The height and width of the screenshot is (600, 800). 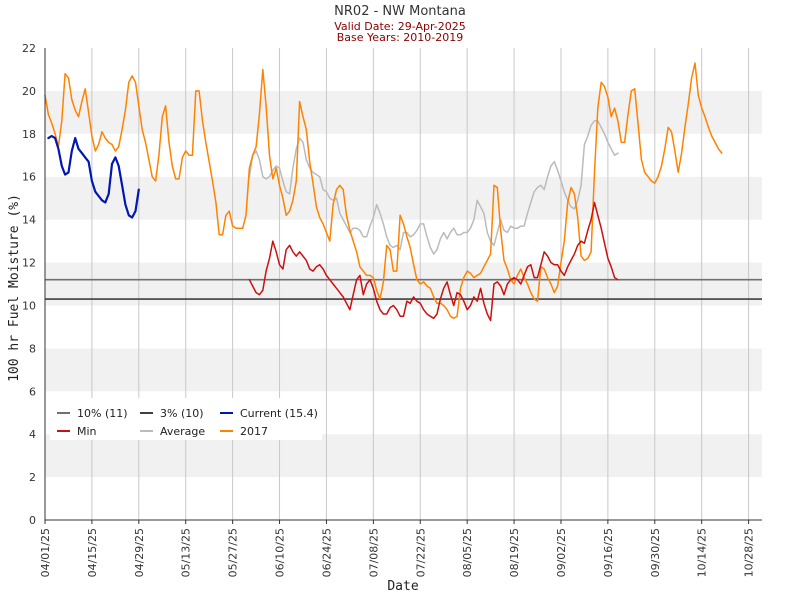 I want to click on y-tick-label: 20, so click(x=29, y=91).